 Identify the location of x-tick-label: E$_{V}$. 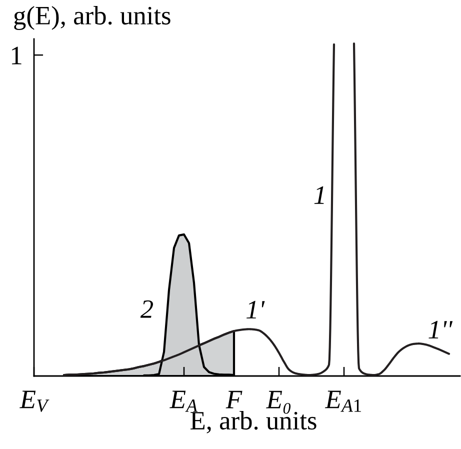
(35, 401).